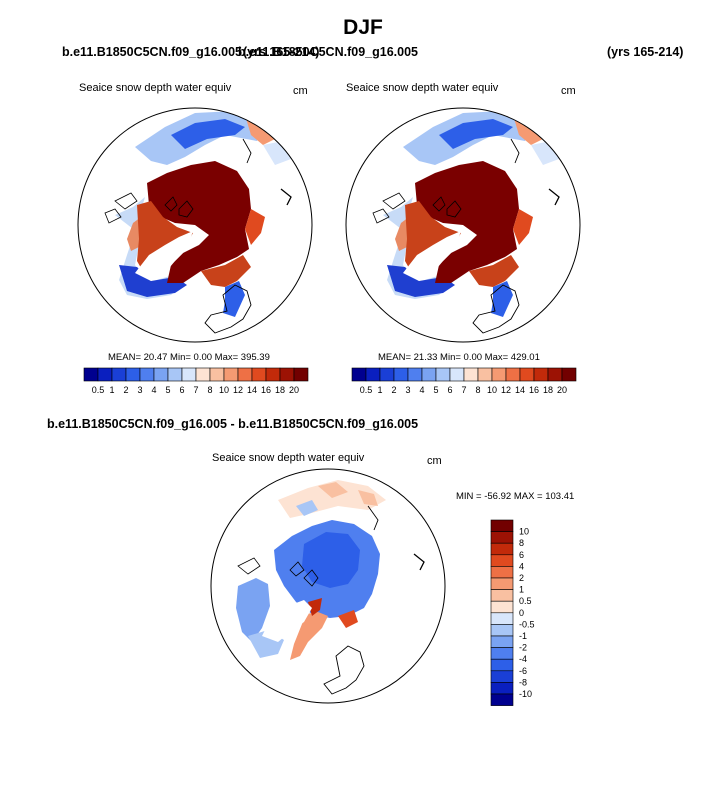 This screenshot has height=798, width=726. What do you see at coordinates (459, 357) in the screenshot?
I see `right-stats: MEAN= 21.33 Min= 0.00 Max= 429.01` at bounding box center [459, 357].